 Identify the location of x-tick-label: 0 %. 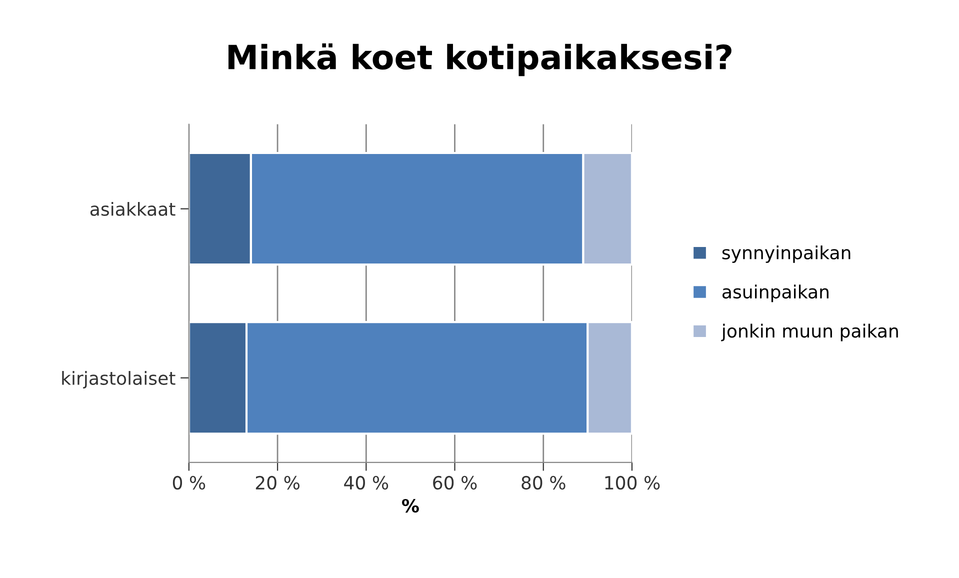
(189, 483).